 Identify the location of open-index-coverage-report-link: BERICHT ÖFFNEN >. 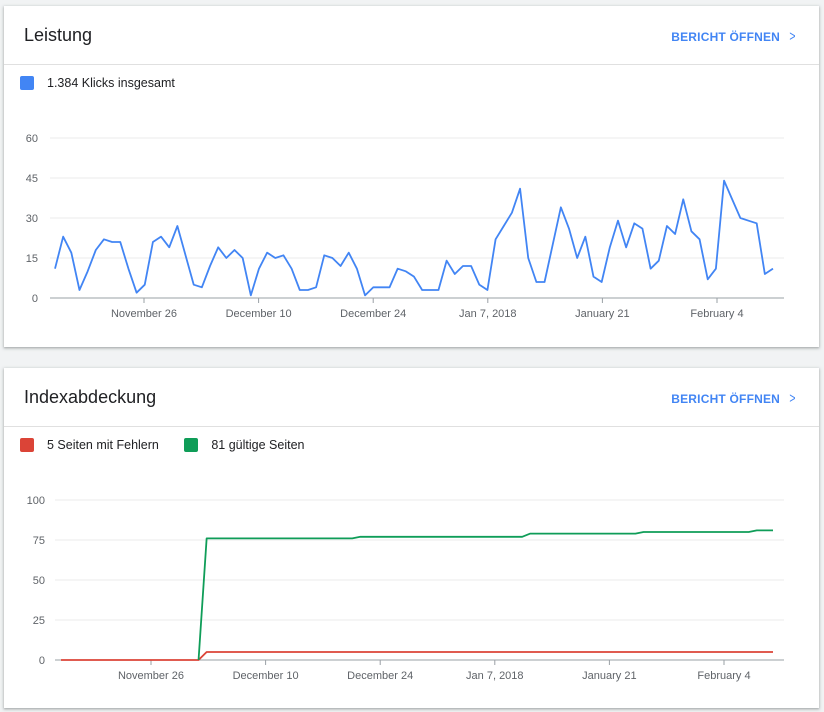
(734, 398).